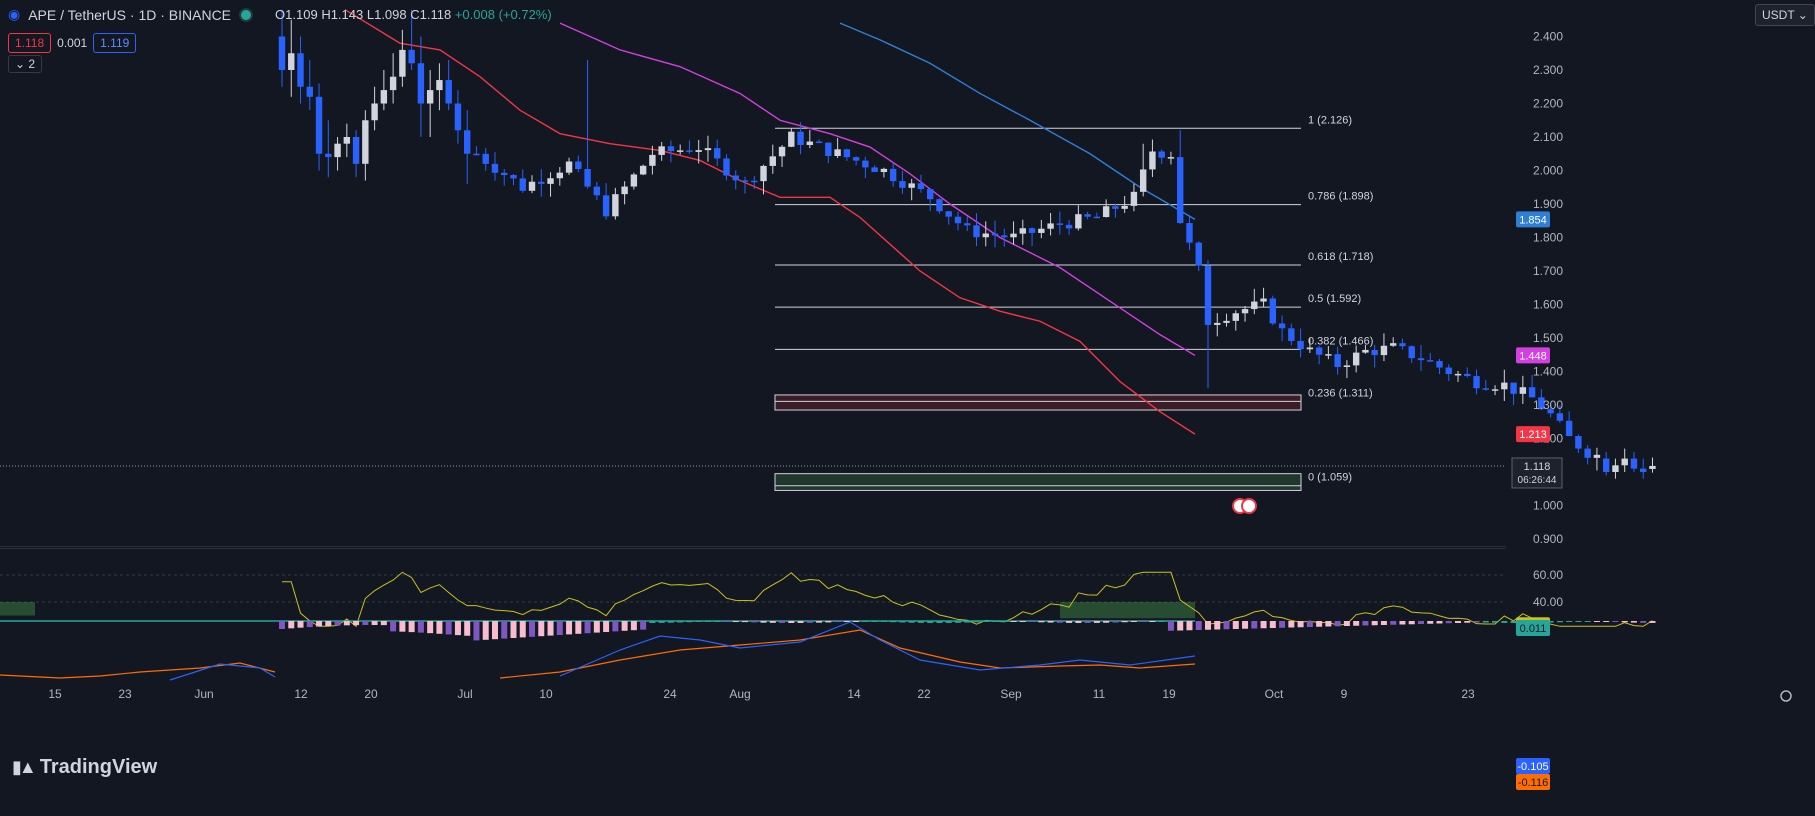  I want to click on macd-signal-line, so click(847, 654).